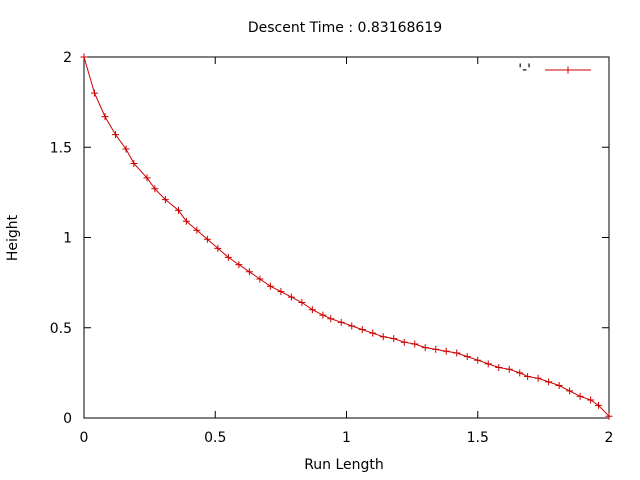 Image resolution: width=640 pixels, height=480 pixels. I want to click on x-tick-label: 0, so click(84, 438).